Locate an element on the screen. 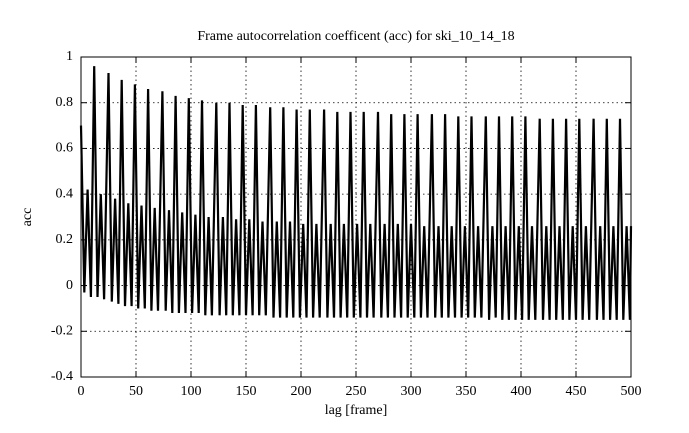 The width and height of the screenshot is (689, 433). y-tick-label: -0.2 is located at coordinates (62, 331).